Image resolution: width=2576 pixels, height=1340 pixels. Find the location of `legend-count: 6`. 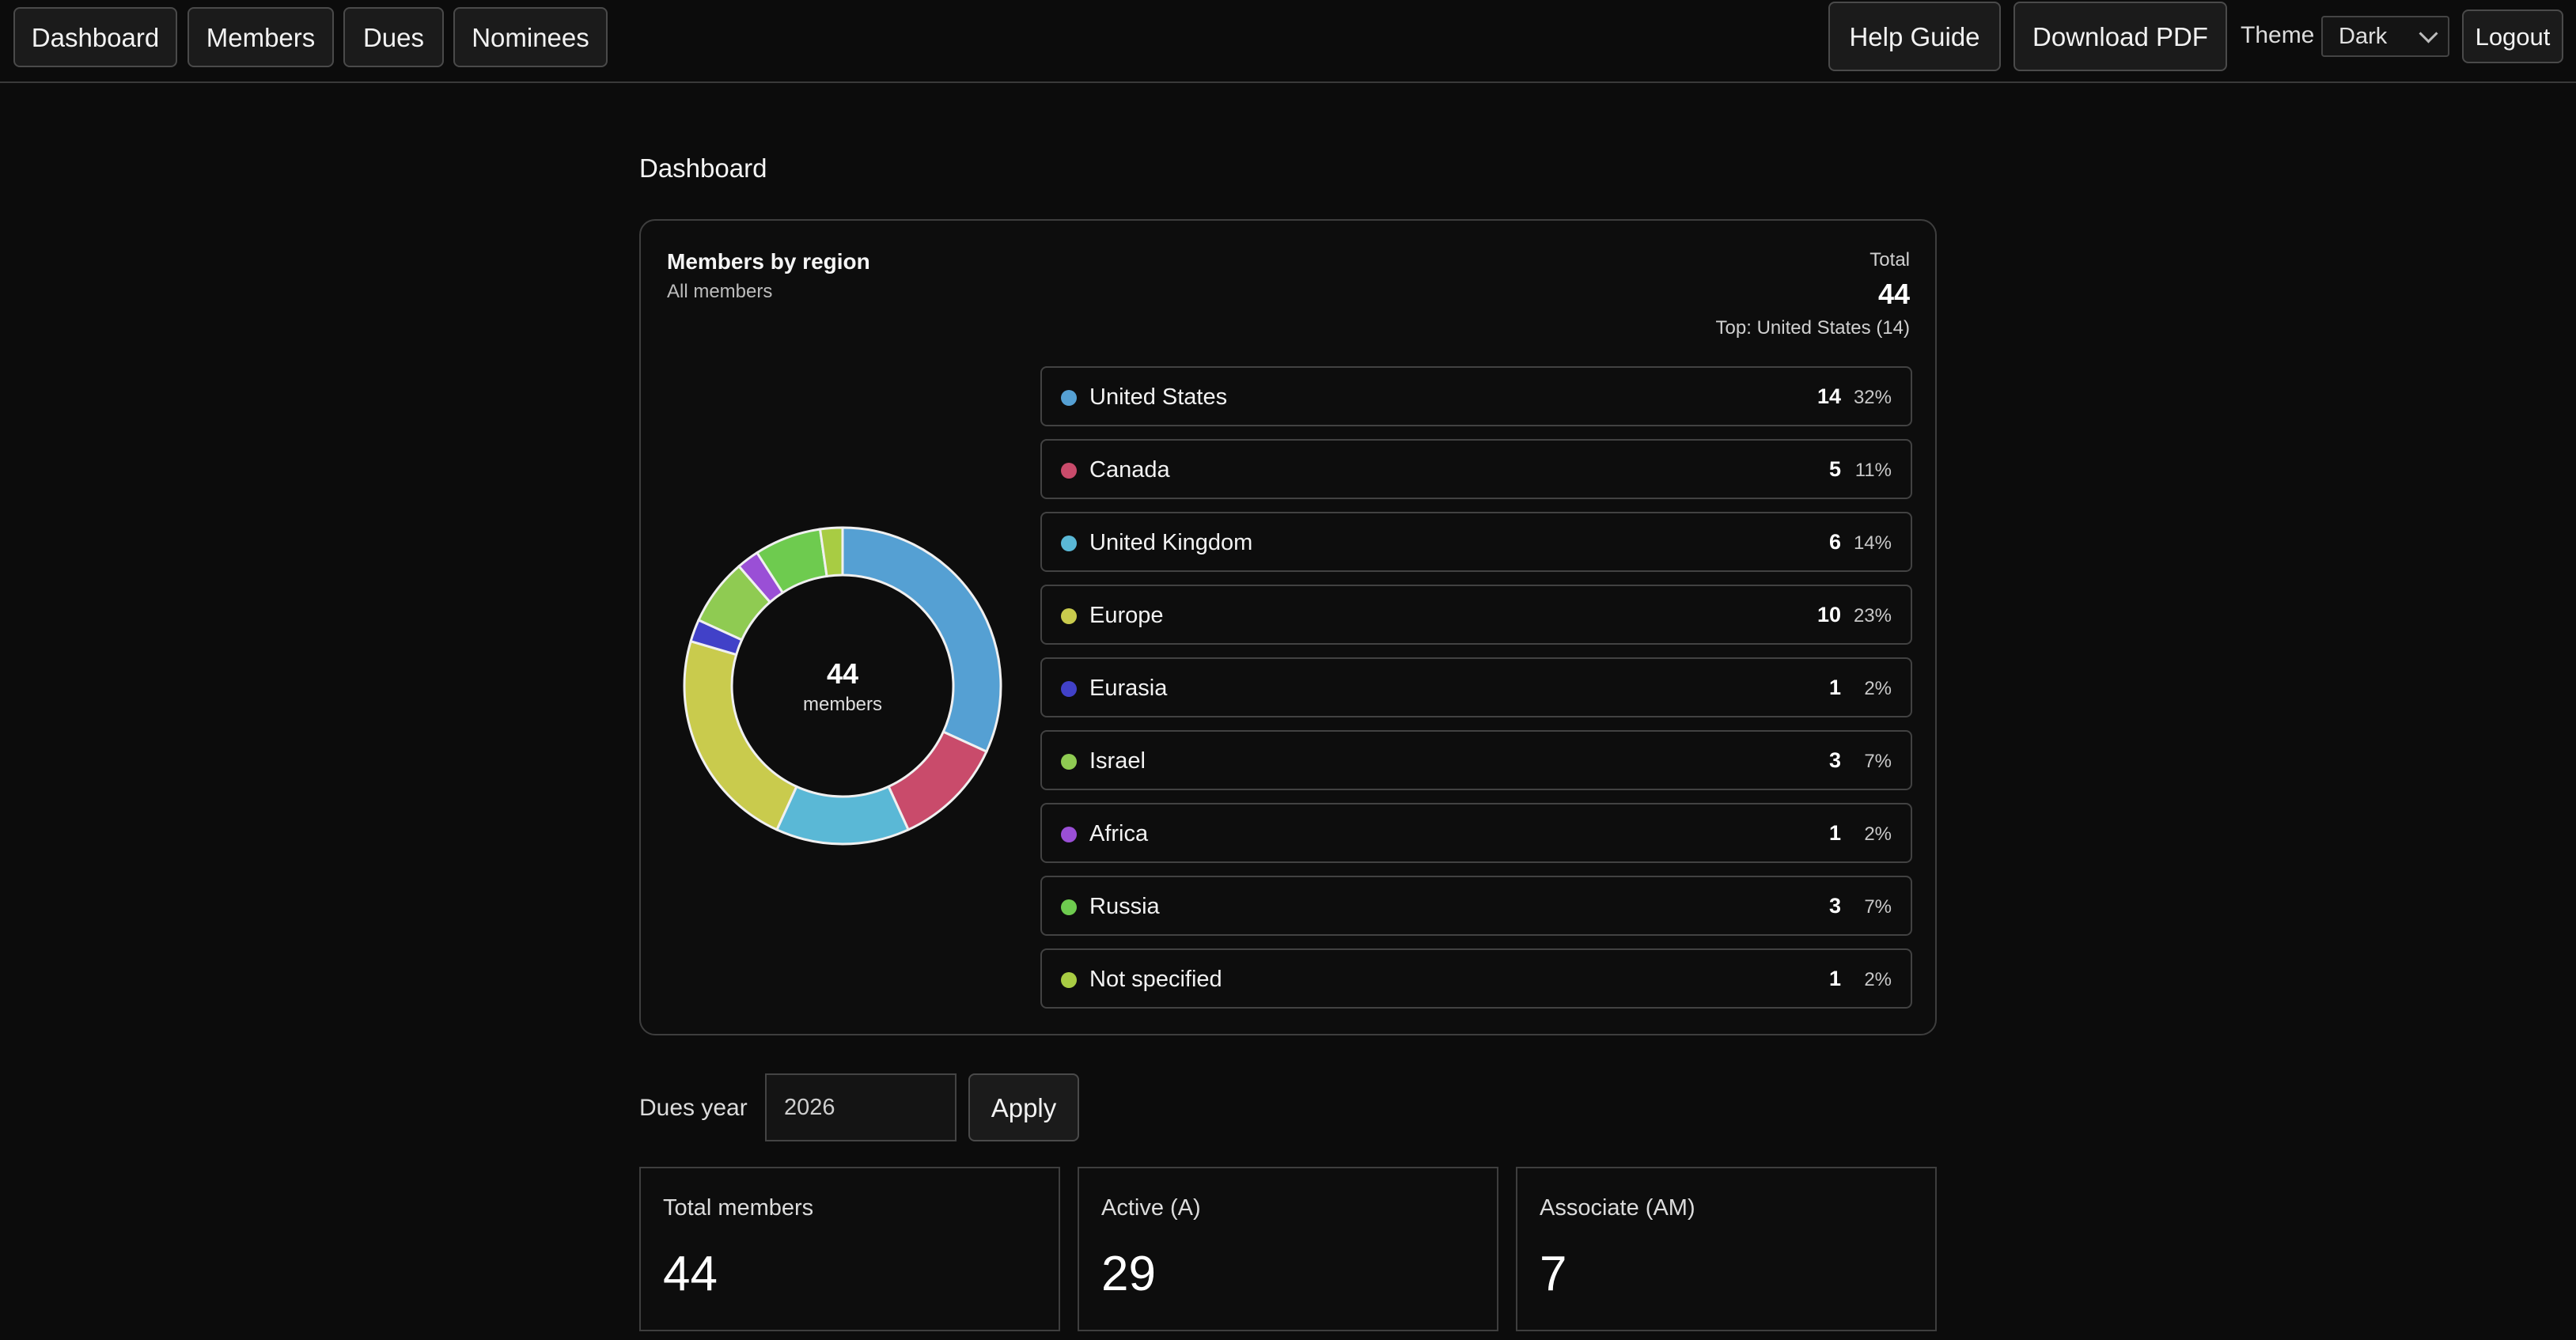

legend-count: 6 is located at coordinates (1834, 542).